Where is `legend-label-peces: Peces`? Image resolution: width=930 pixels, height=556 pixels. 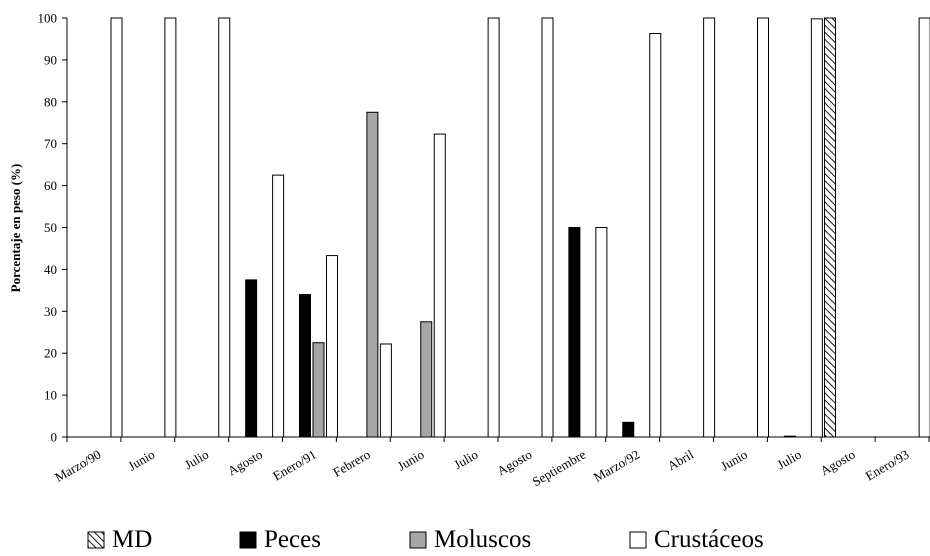
legend-label-peces: Peces is located at coordinates (292, 538).